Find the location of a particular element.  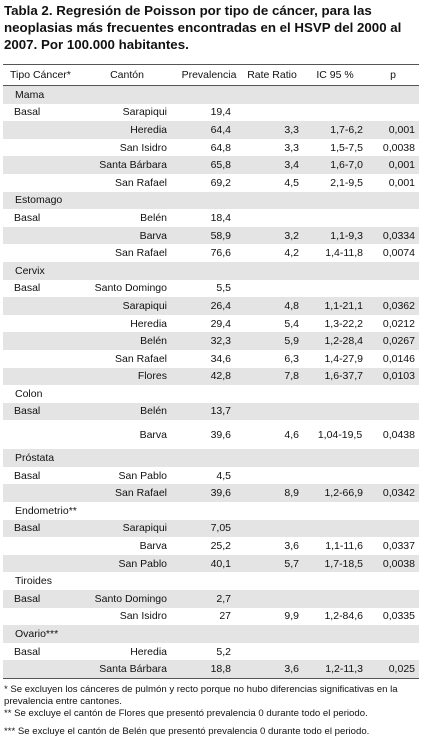

group-name: Ovario*** is located at coordinates (37, 634).